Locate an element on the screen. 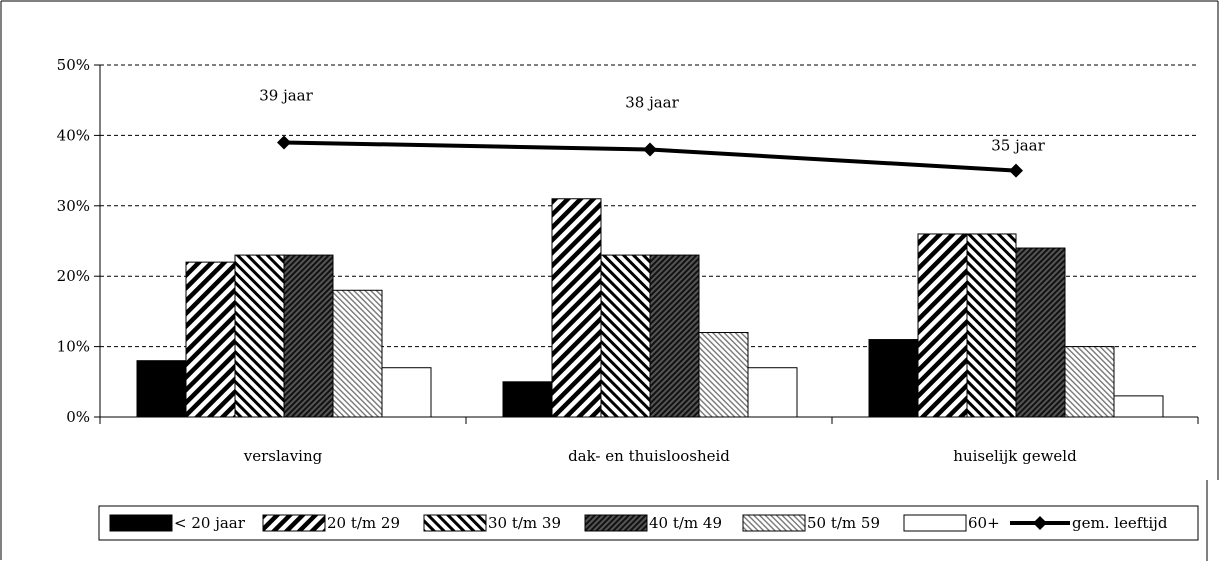 This screenshot has width=1219, height=561. y-tick-label: 30% is located at coordinates (73, 206).